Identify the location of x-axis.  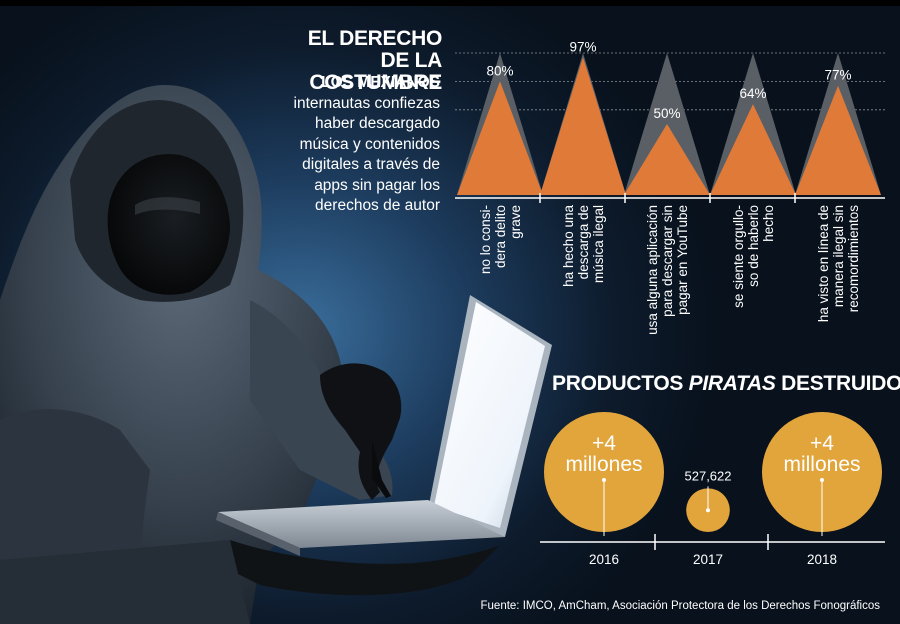
(670, 198).